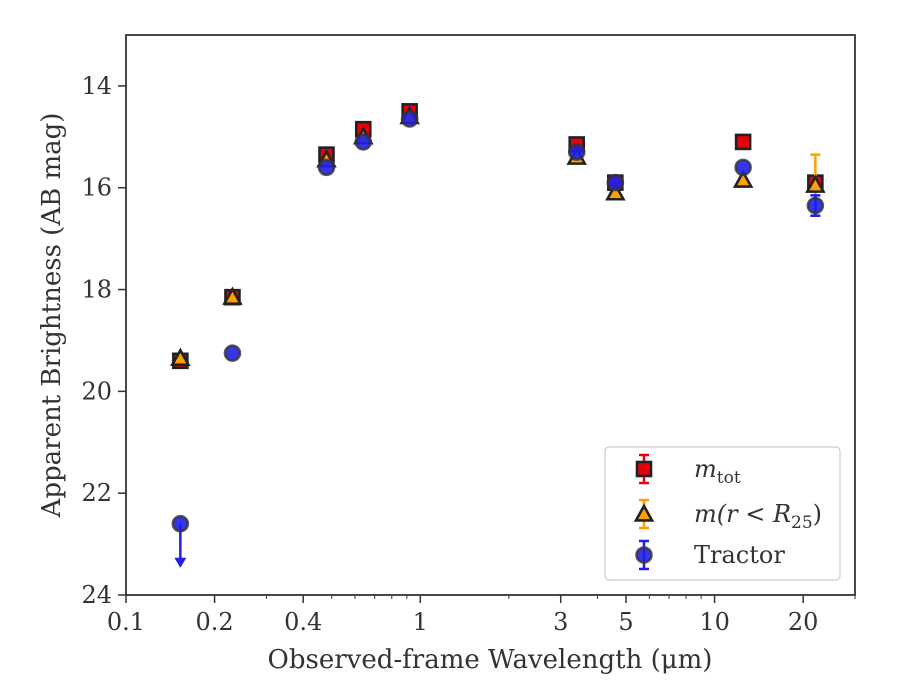 This screenshot has height=700, width=900. I want to click on x-tick-label: 5, so click(625, 622).